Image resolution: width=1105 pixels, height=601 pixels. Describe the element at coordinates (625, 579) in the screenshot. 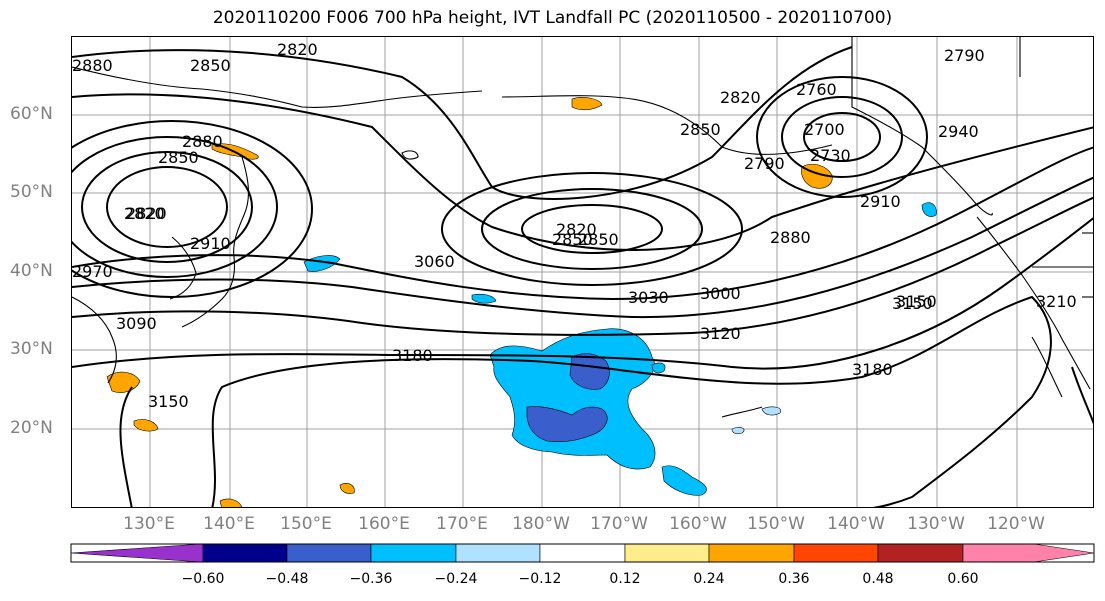

I see `colorbar-tick-label: 0.12` at that location.